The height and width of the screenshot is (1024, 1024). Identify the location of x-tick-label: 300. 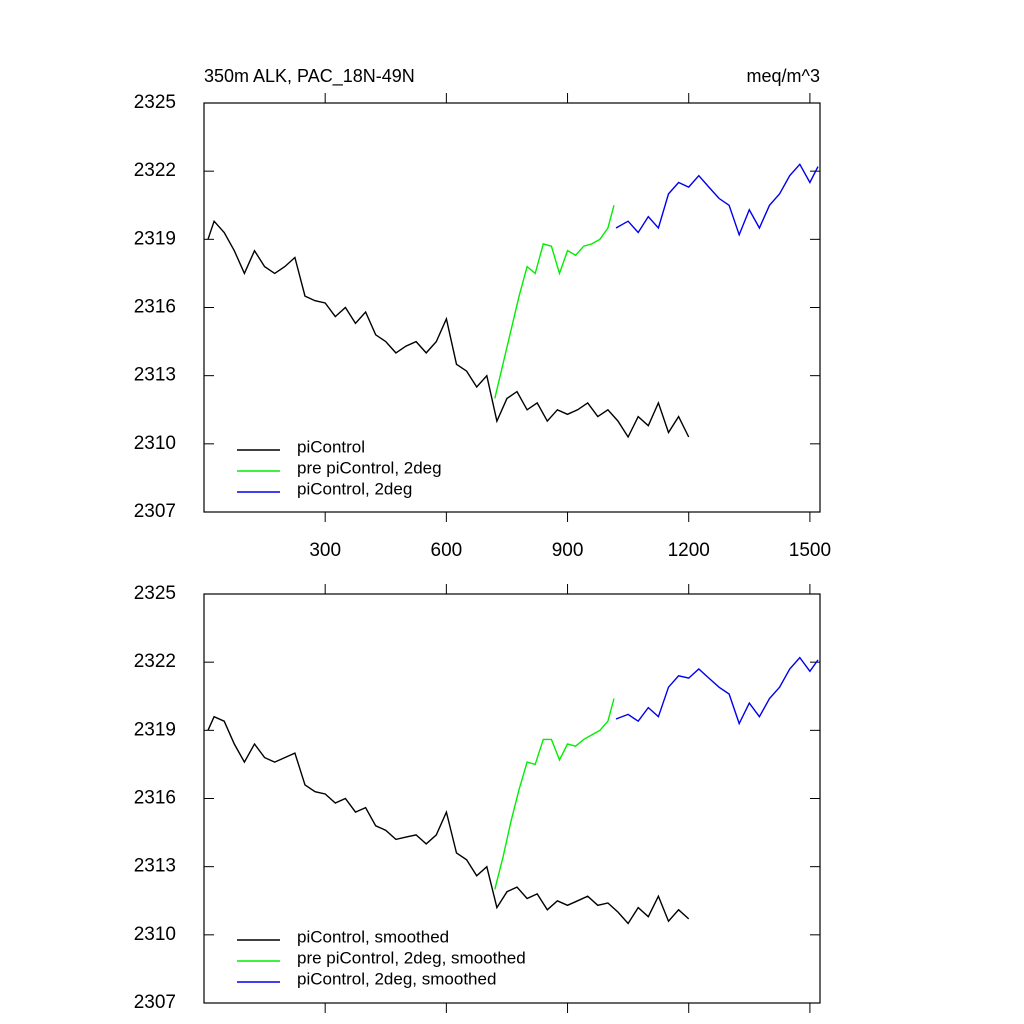
(325, 550).